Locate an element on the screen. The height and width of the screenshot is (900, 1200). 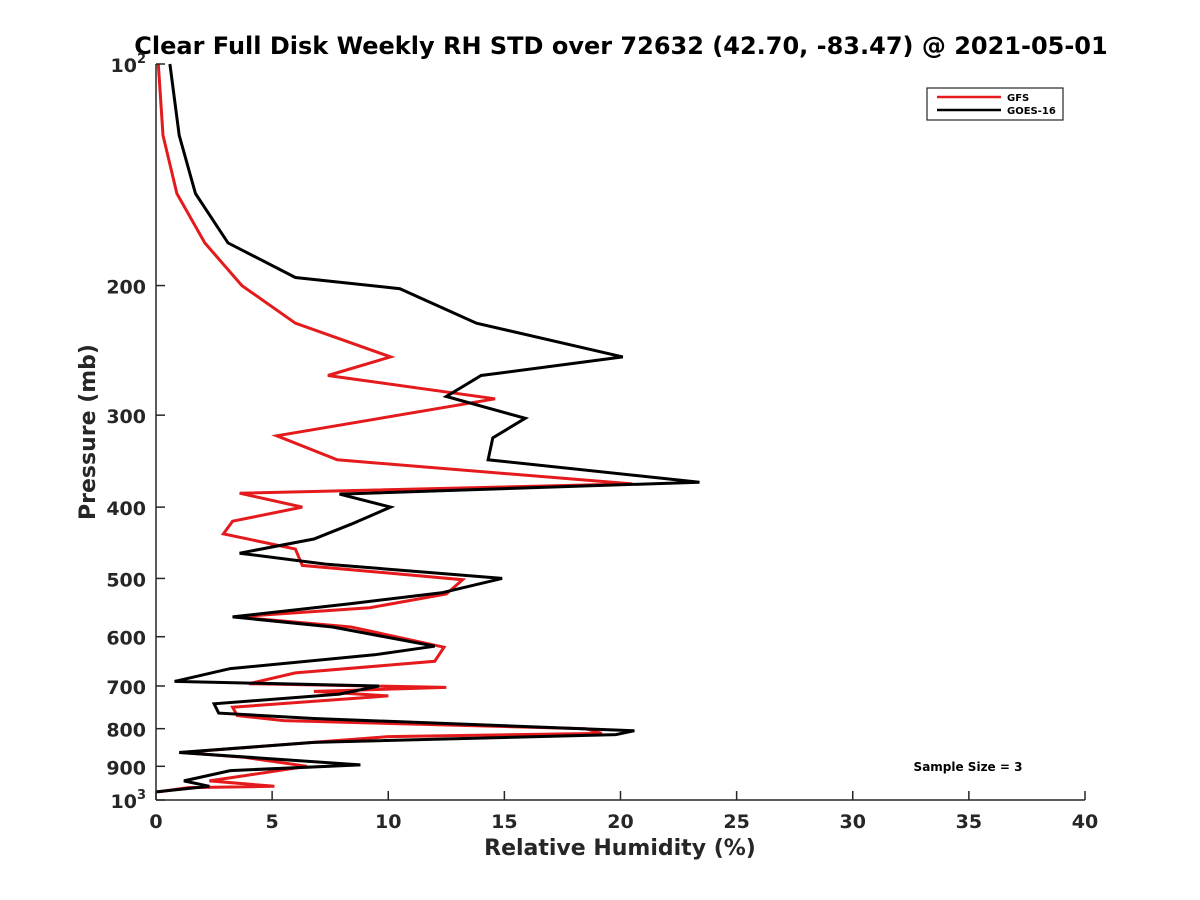
y-tick-label: 300 is located at coordinates (126, 417).